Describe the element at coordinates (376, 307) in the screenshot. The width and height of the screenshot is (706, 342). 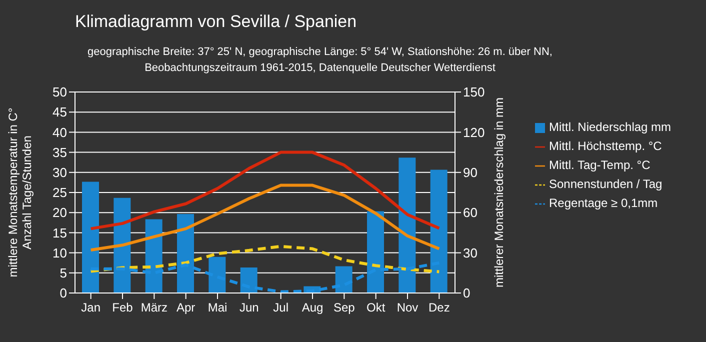
I see `x-tick-label: Okt` at that location.